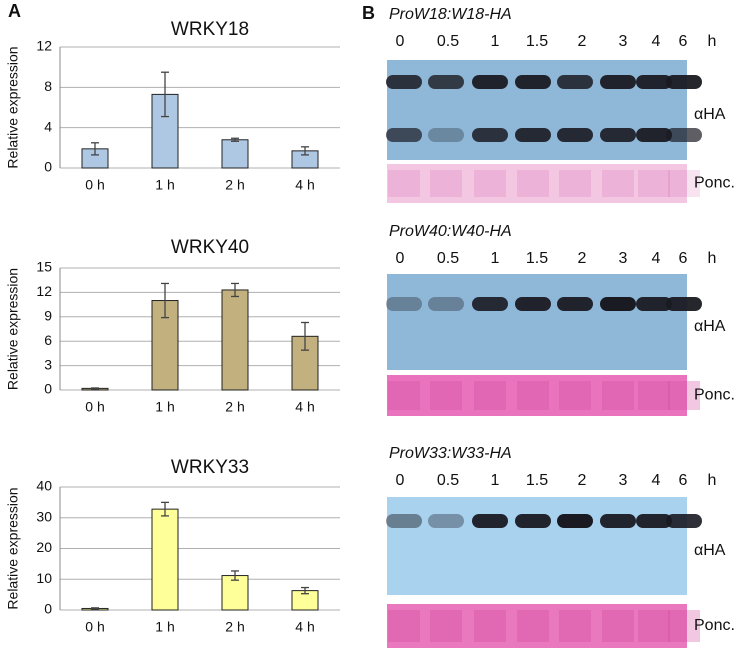 The height and width of the screenshot is (655, 742). What do you see at coordinates (450, 14) in the screenshot?
I see `blot-title: ProW18:W18-HA` at bounding box center [450, 14].